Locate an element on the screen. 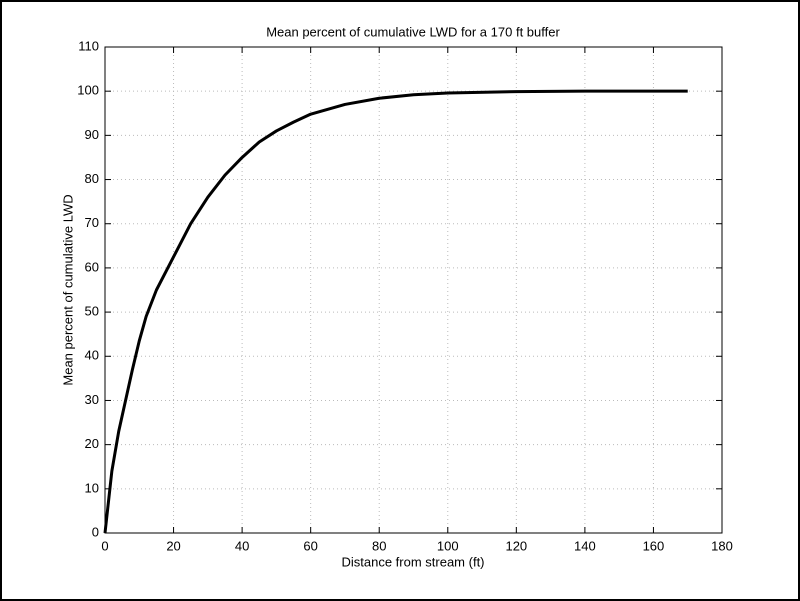 This screenshot has height=601, width=800. y-axis-label: Mean percent of cumulative LWD is located at coordinates (67, 289).